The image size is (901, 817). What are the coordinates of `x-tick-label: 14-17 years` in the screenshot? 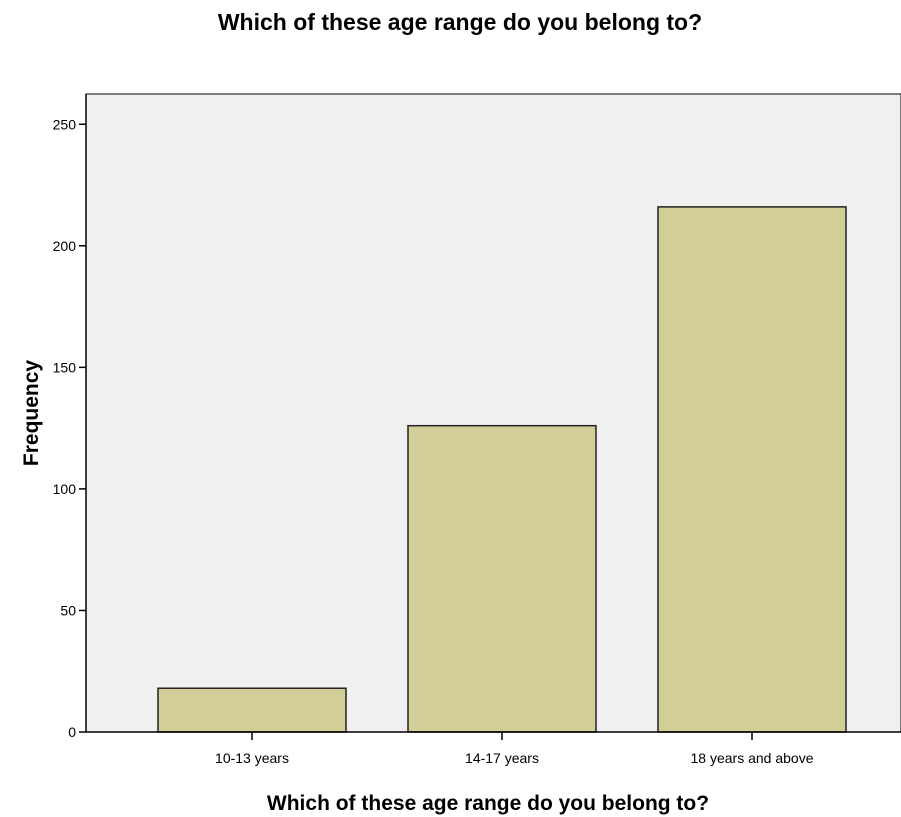 It's located at (502, 758).